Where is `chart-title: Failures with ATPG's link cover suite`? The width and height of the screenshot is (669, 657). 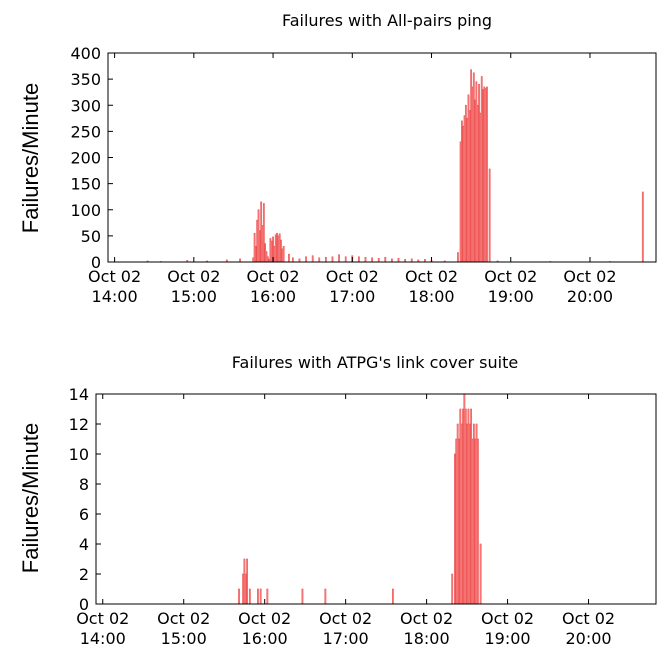
chart-title: Failures with ATPG's link cover suite is located at coordinates (375, 362).